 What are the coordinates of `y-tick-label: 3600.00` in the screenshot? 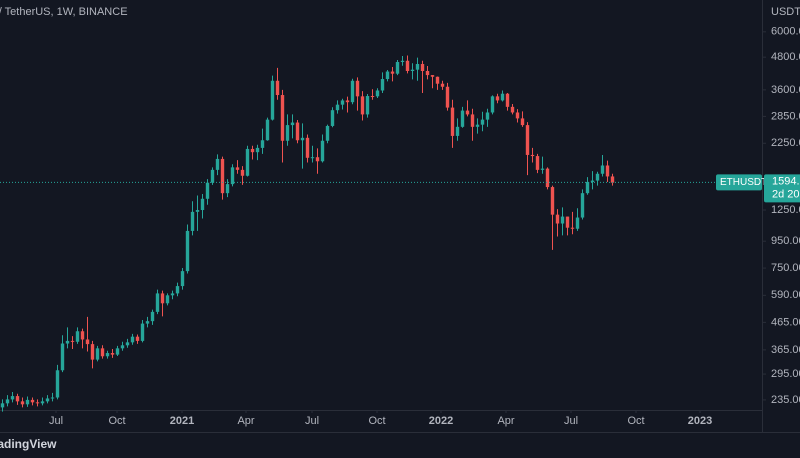 It's located at (785, 90).